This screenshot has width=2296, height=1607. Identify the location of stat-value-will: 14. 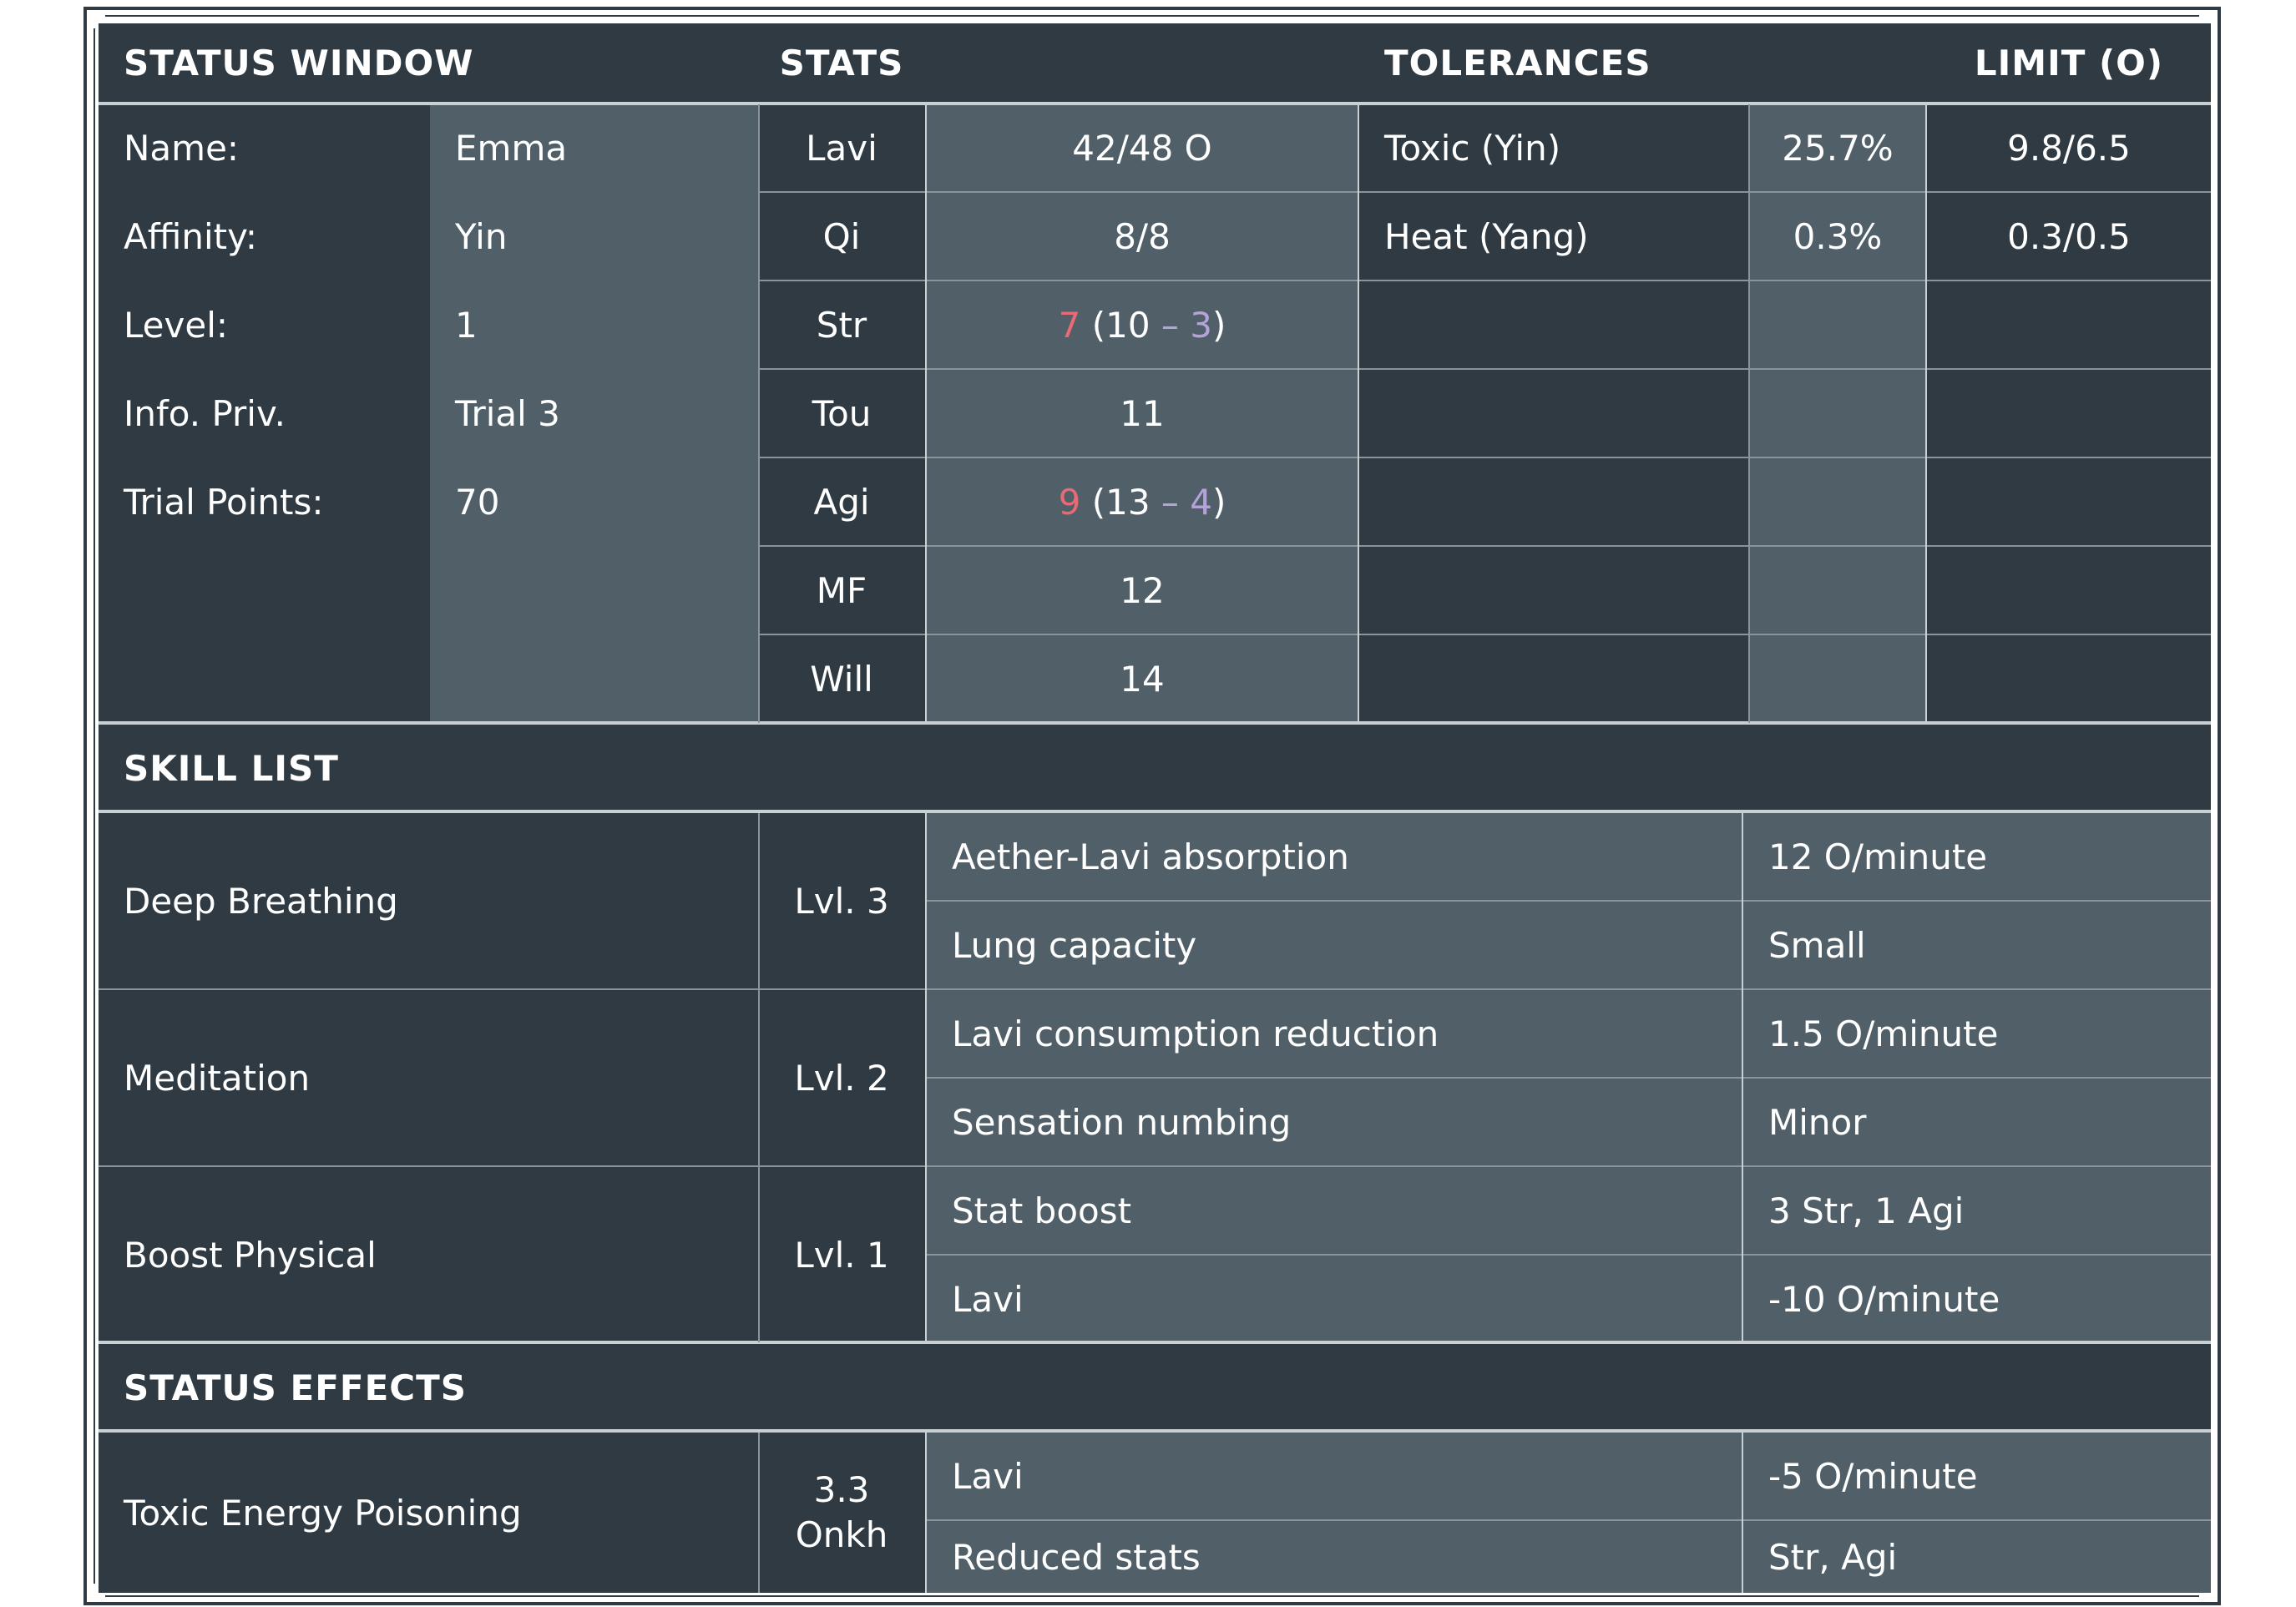
(1142, 679).